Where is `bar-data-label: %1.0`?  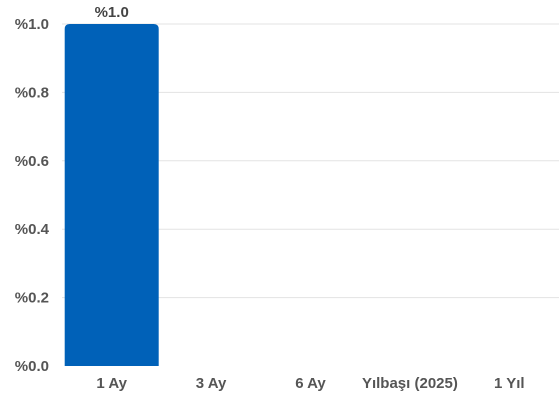 bar-data-label: %1.0 is located at coordinates (112, 12).